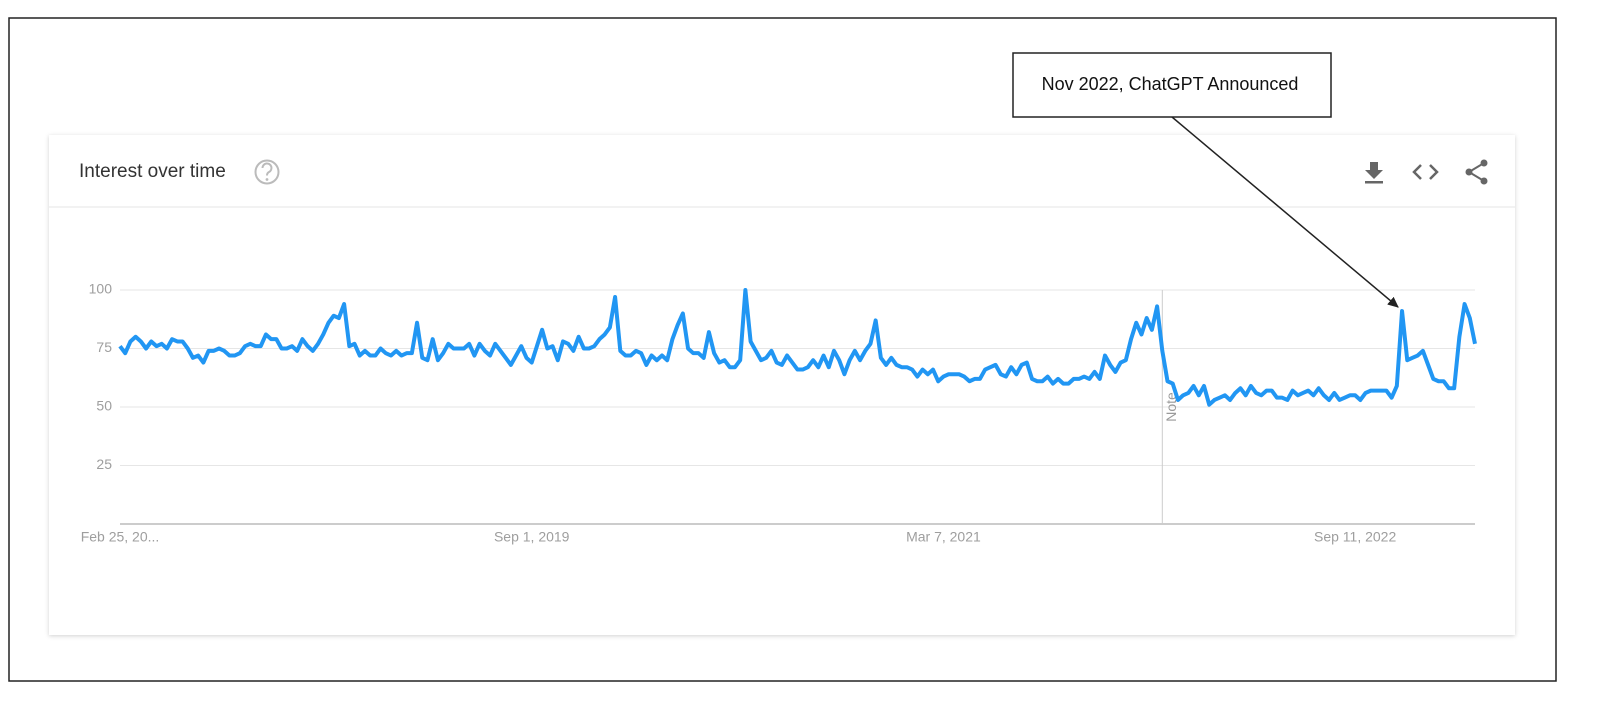  What do you see at coordinates (797, 347) in the screenshot?
I see `trend-line` at bounding box center [797, 347].